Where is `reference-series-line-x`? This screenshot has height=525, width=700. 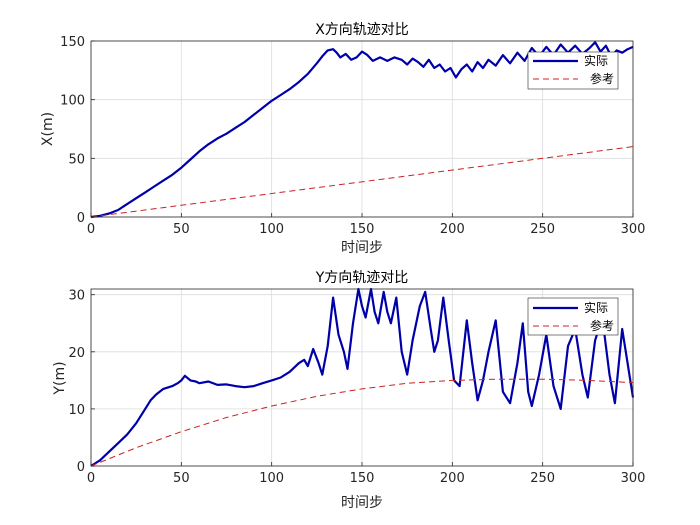
reference-series-line-x is located at coordinates (362, 182).